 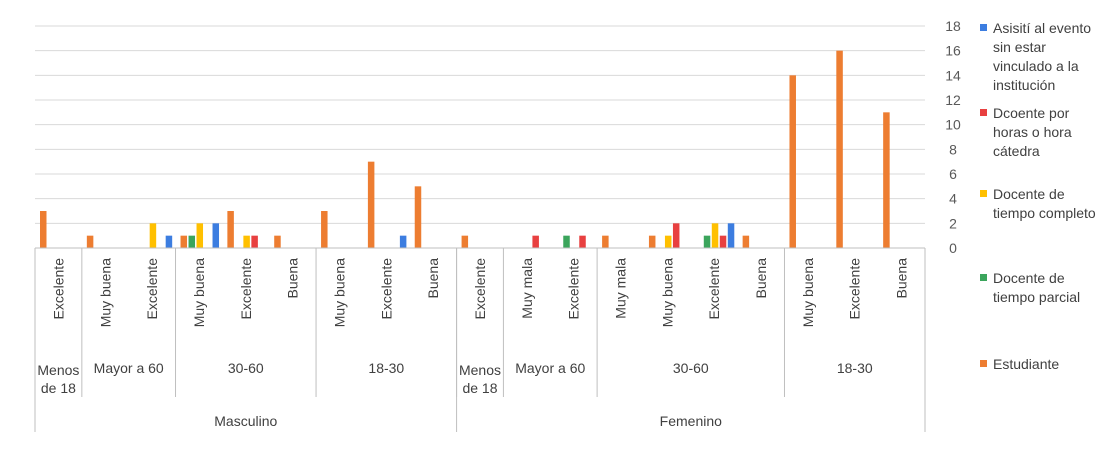 I want to click on legend-label: Estudiante, so click(x=1026, y=364).